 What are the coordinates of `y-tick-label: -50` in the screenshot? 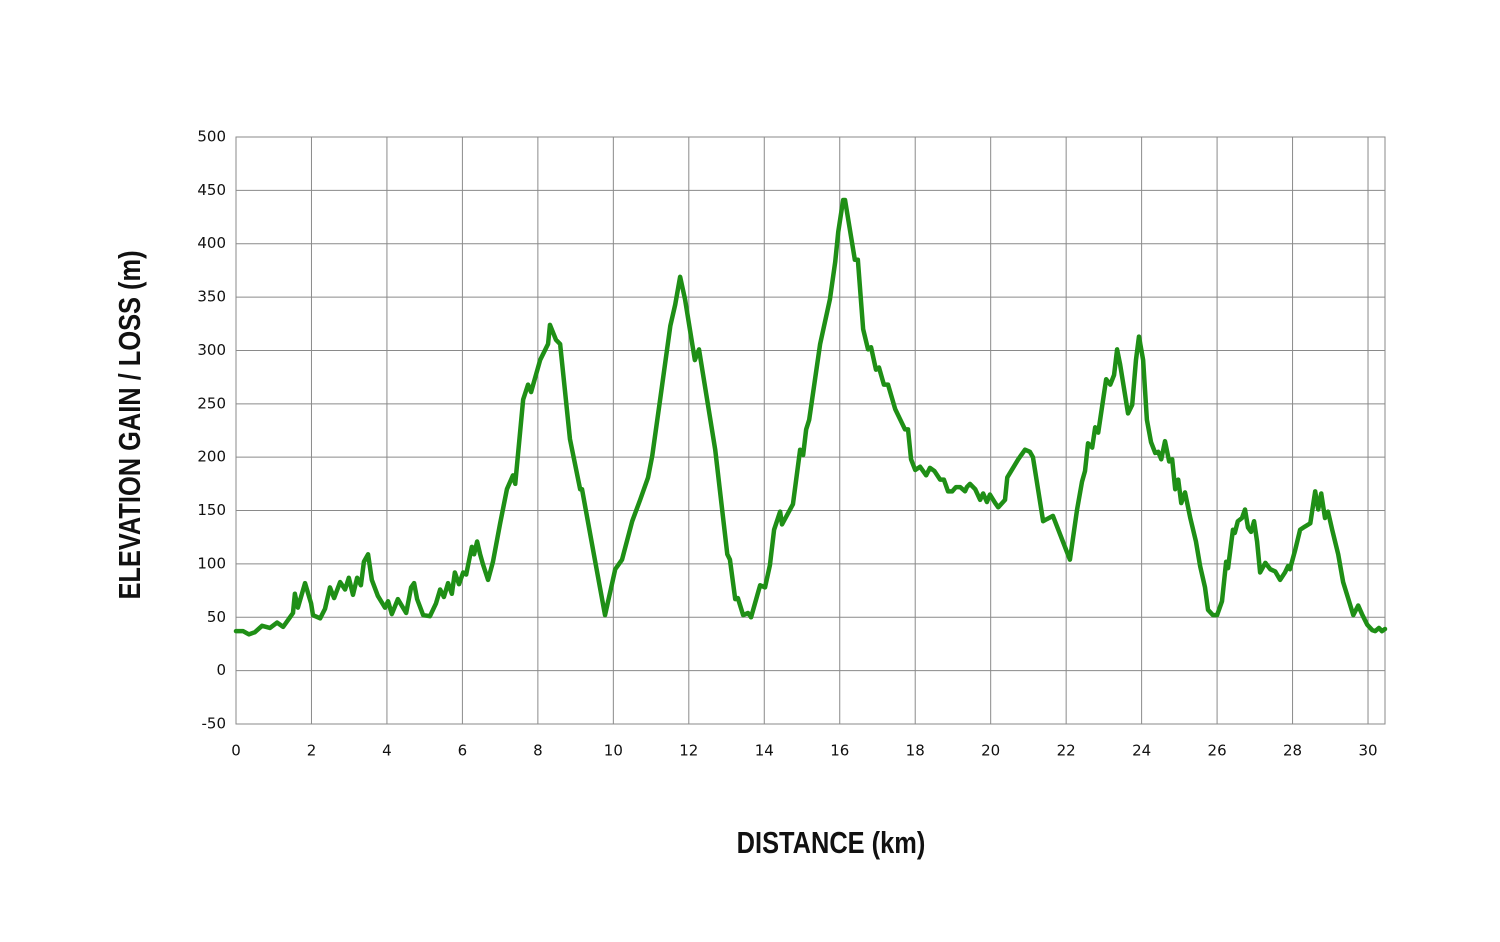 It's located at (214, 724).